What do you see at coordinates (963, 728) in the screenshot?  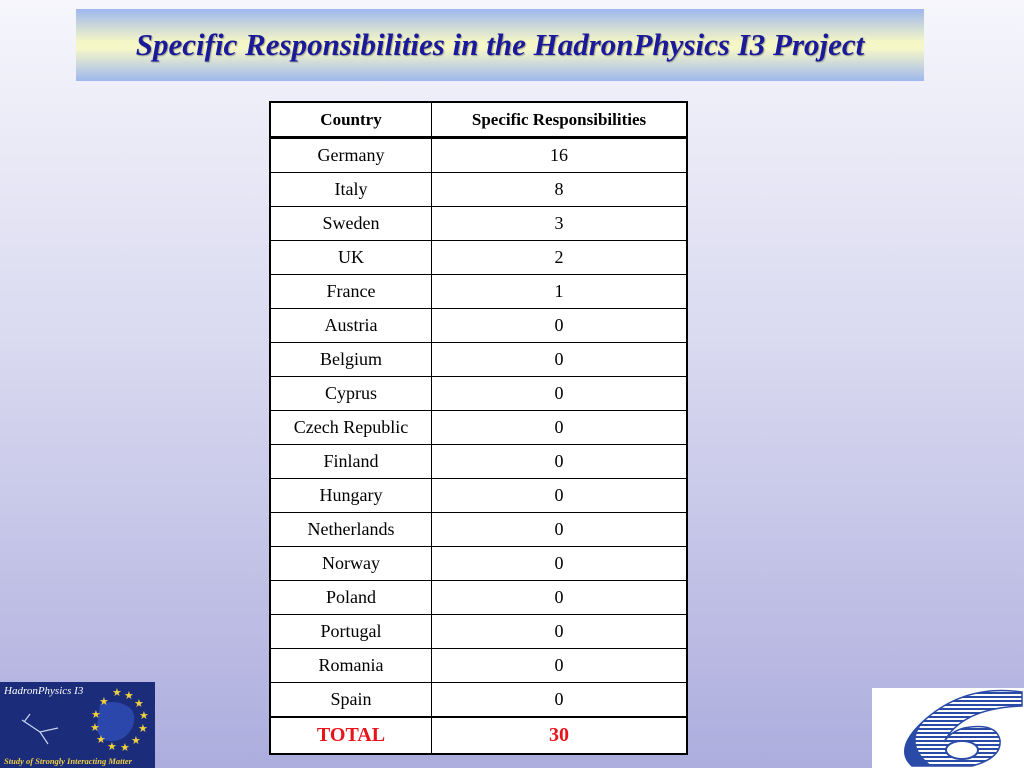 I see `fp6-six-icon` at bounding box center [963, 728].